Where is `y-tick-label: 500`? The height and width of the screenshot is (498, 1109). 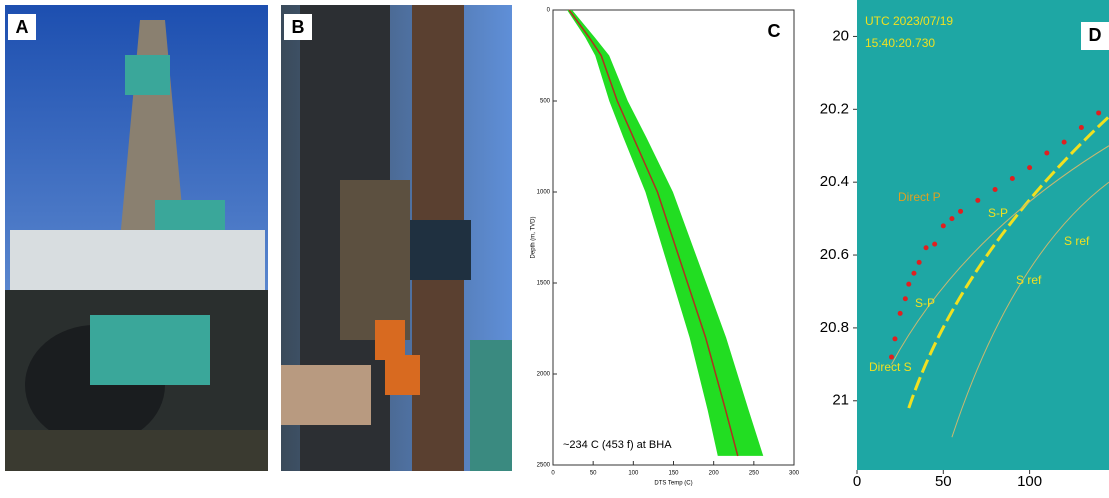 y-tick-label: 500 is located at coordinates (545, 102).